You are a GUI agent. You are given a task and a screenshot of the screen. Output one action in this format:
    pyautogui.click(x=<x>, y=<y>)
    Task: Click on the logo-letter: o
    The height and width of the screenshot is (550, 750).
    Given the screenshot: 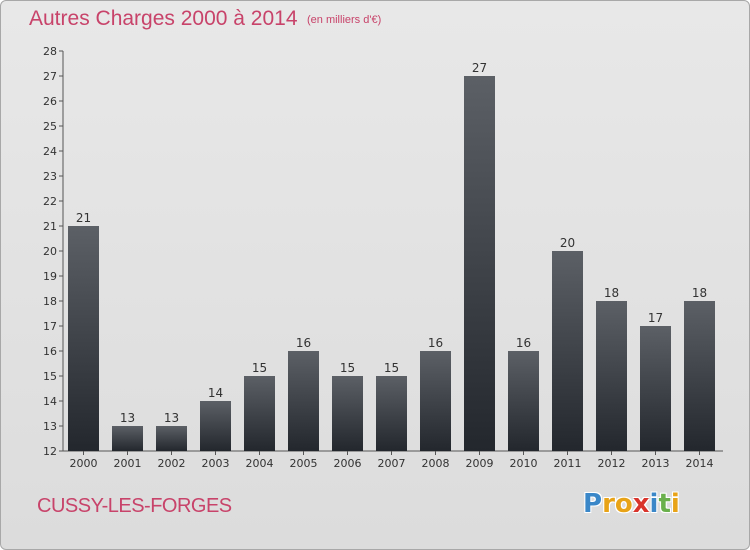 What is the action you would take?
    pyautogui.click(x=623, y=504)
    